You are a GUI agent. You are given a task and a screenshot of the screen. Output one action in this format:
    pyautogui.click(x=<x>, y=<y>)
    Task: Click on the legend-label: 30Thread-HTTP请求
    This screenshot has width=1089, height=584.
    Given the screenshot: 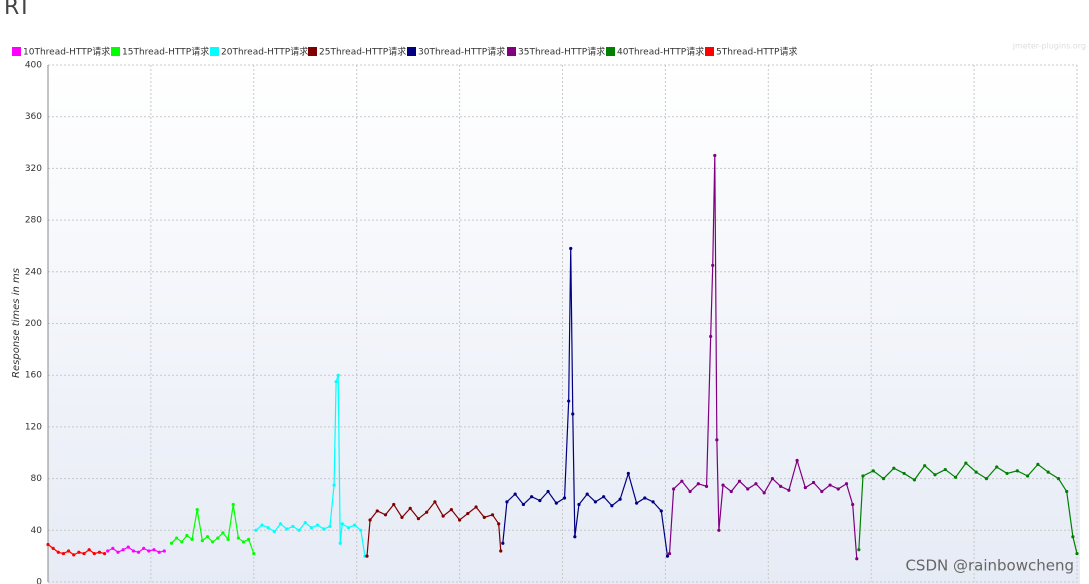 What is the action you would take?
    pyautogui.click(x=461, y=52)
    